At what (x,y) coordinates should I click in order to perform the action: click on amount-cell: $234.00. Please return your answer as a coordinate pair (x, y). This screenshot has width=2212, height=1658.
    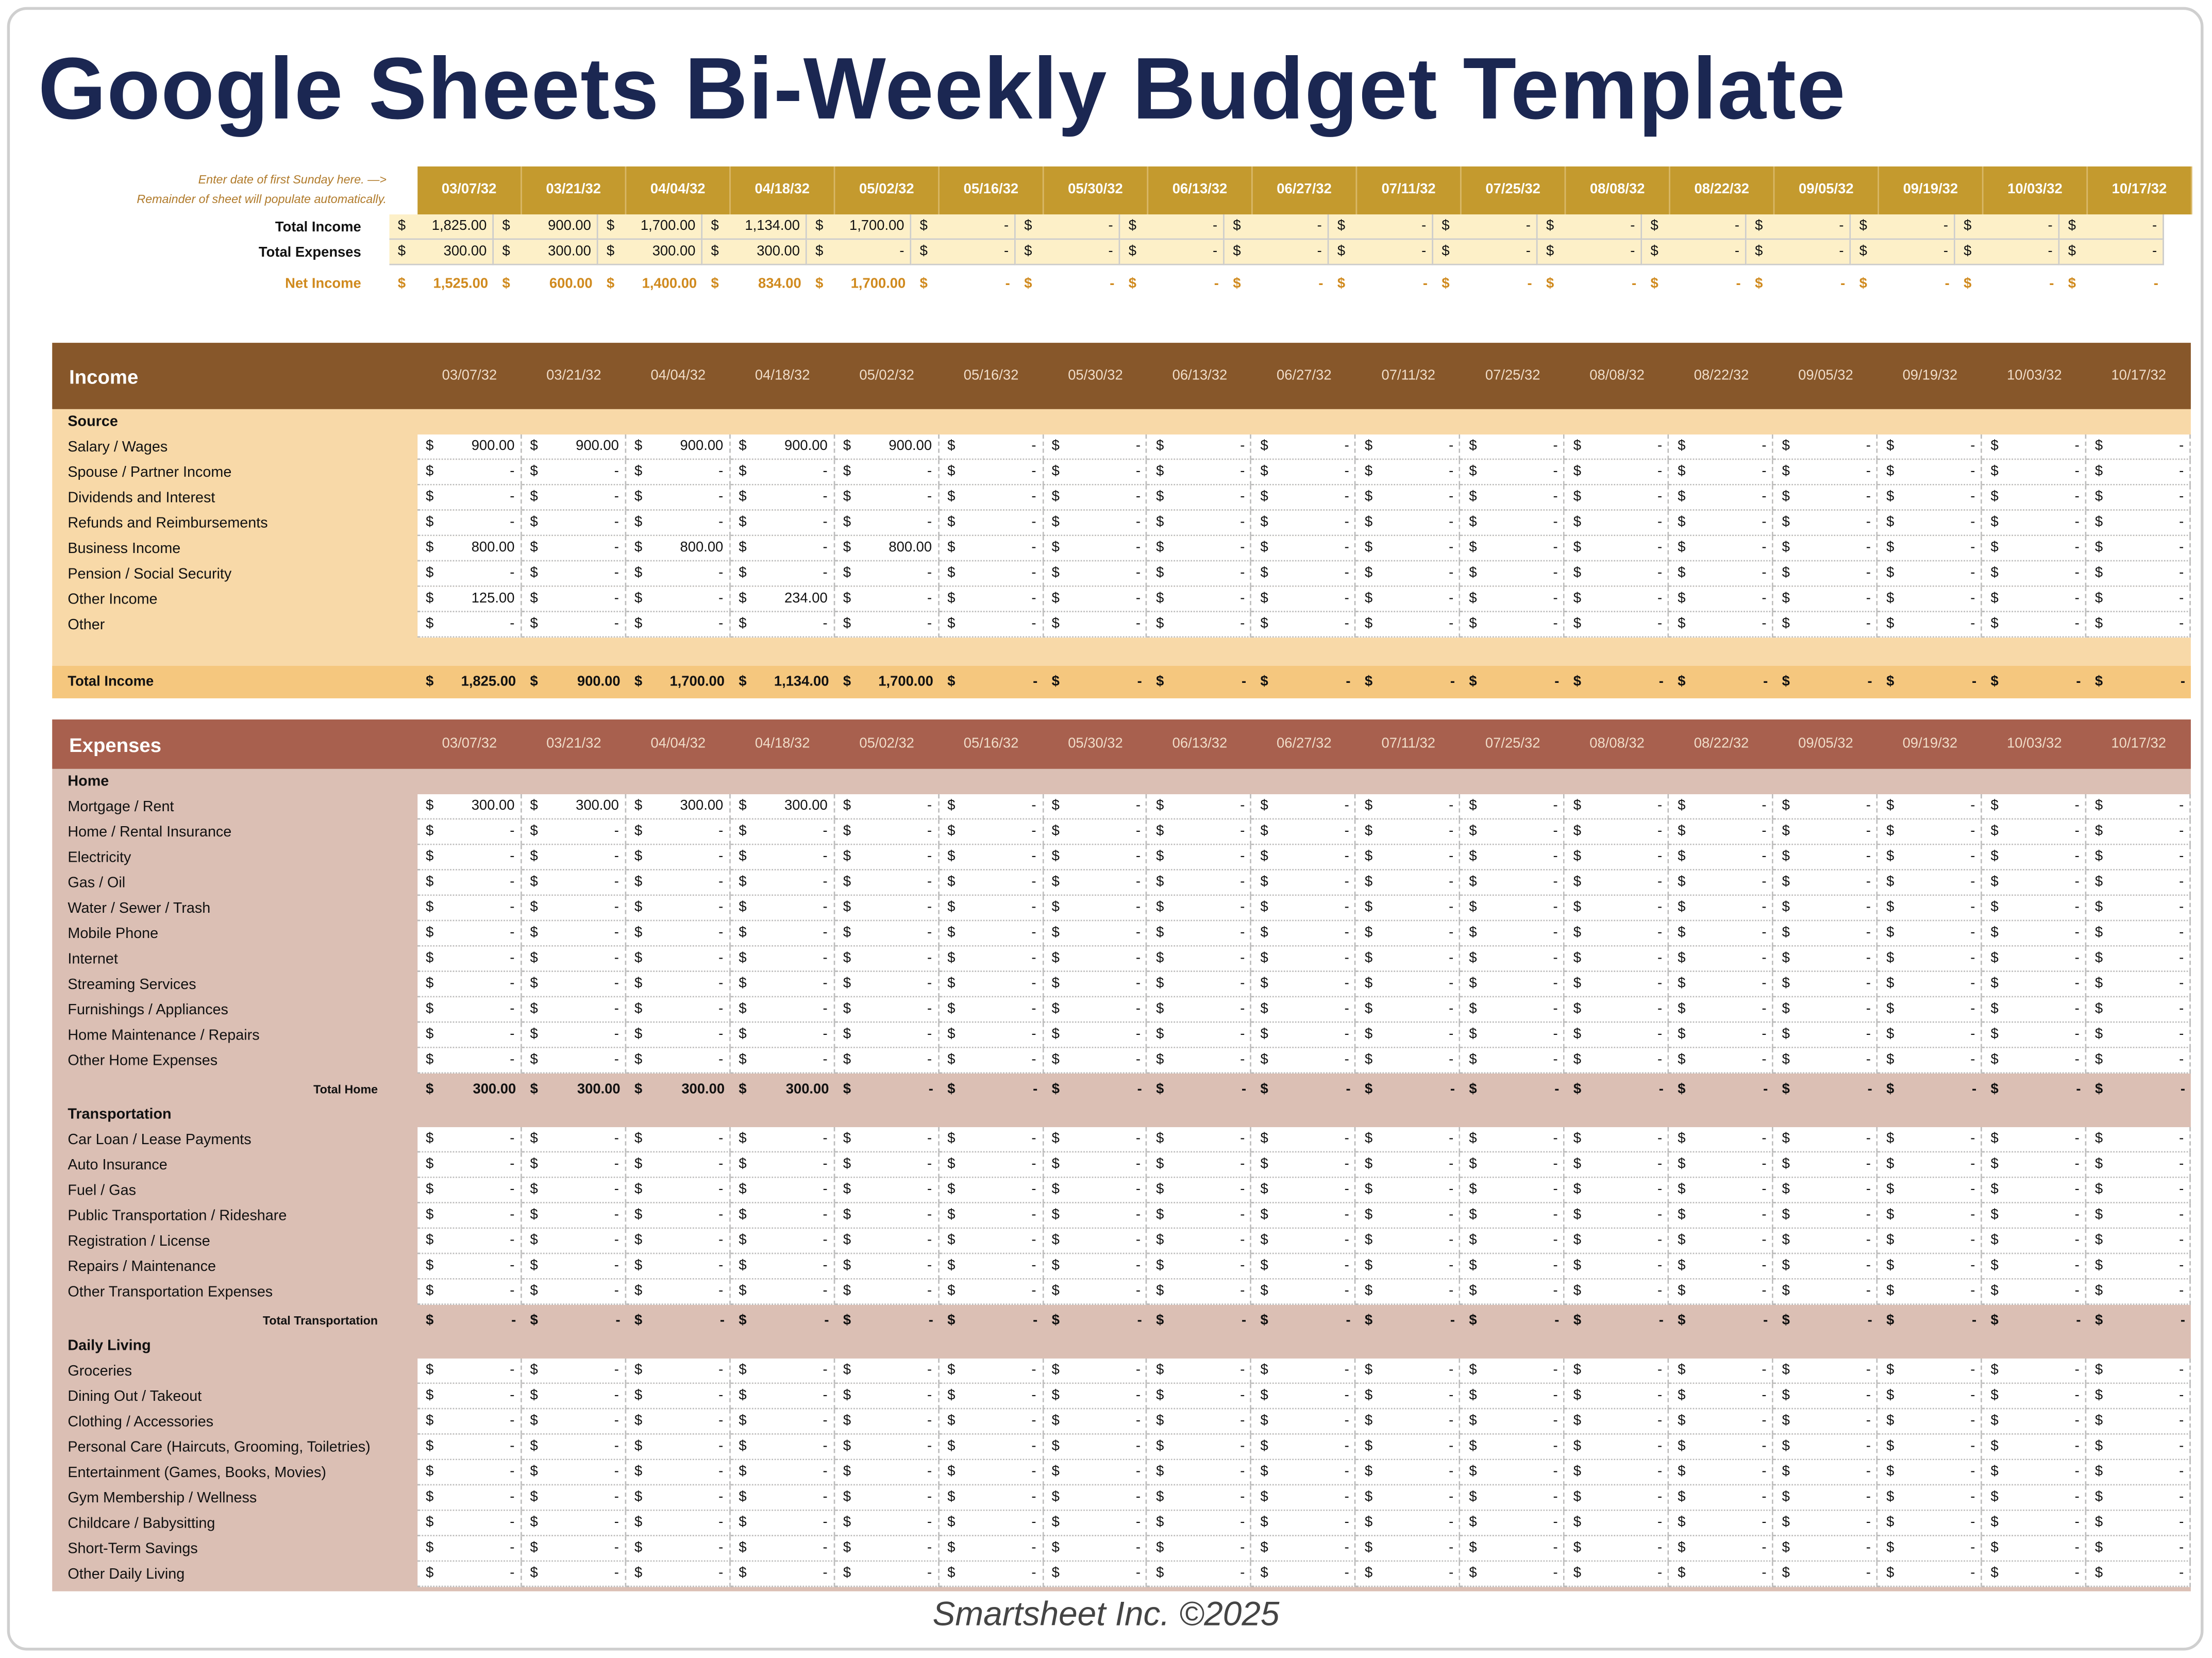
    Looking at the image, I should click on (782, 599).